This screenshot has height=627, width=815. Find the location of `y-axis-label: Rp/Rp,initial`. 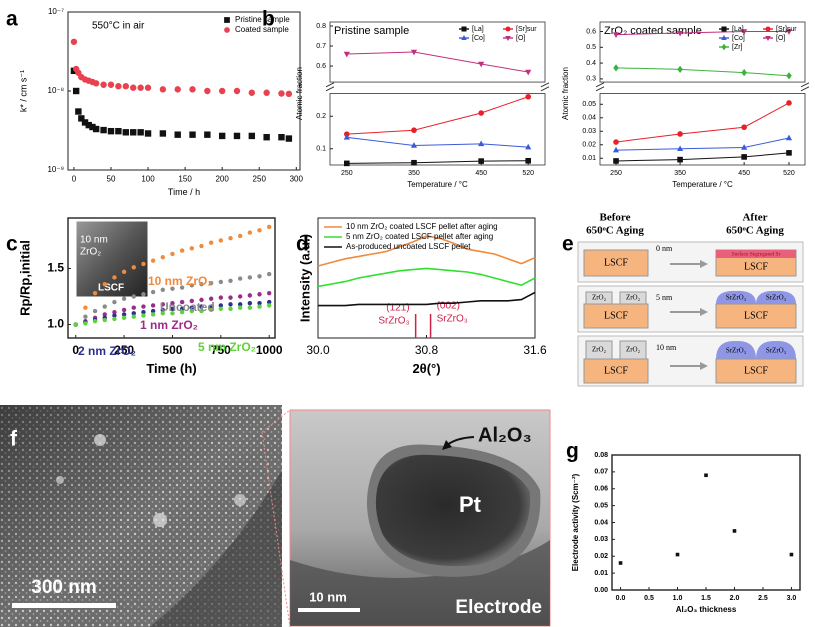

y-axis-label: Rp/Rp,initial is located at coordinates (24, 278).